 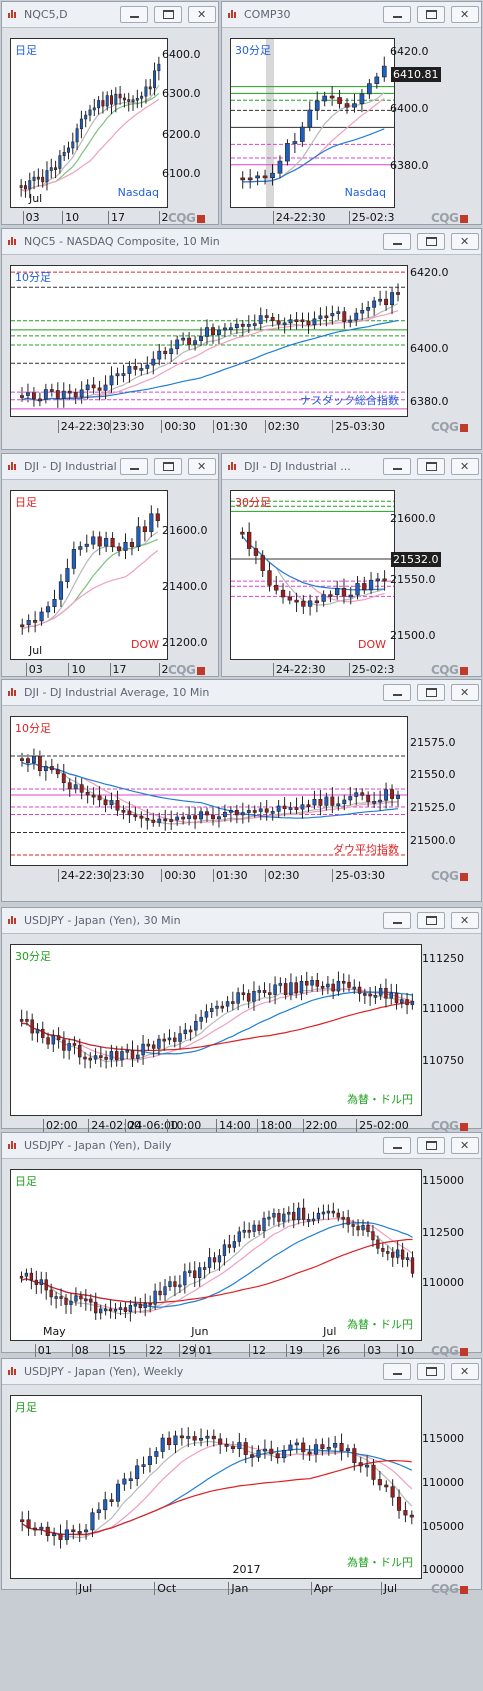 What do you see at coordinates (35, 650) in the screenshot?
I see `period-label: Jul` at bounding box center [35, 650].